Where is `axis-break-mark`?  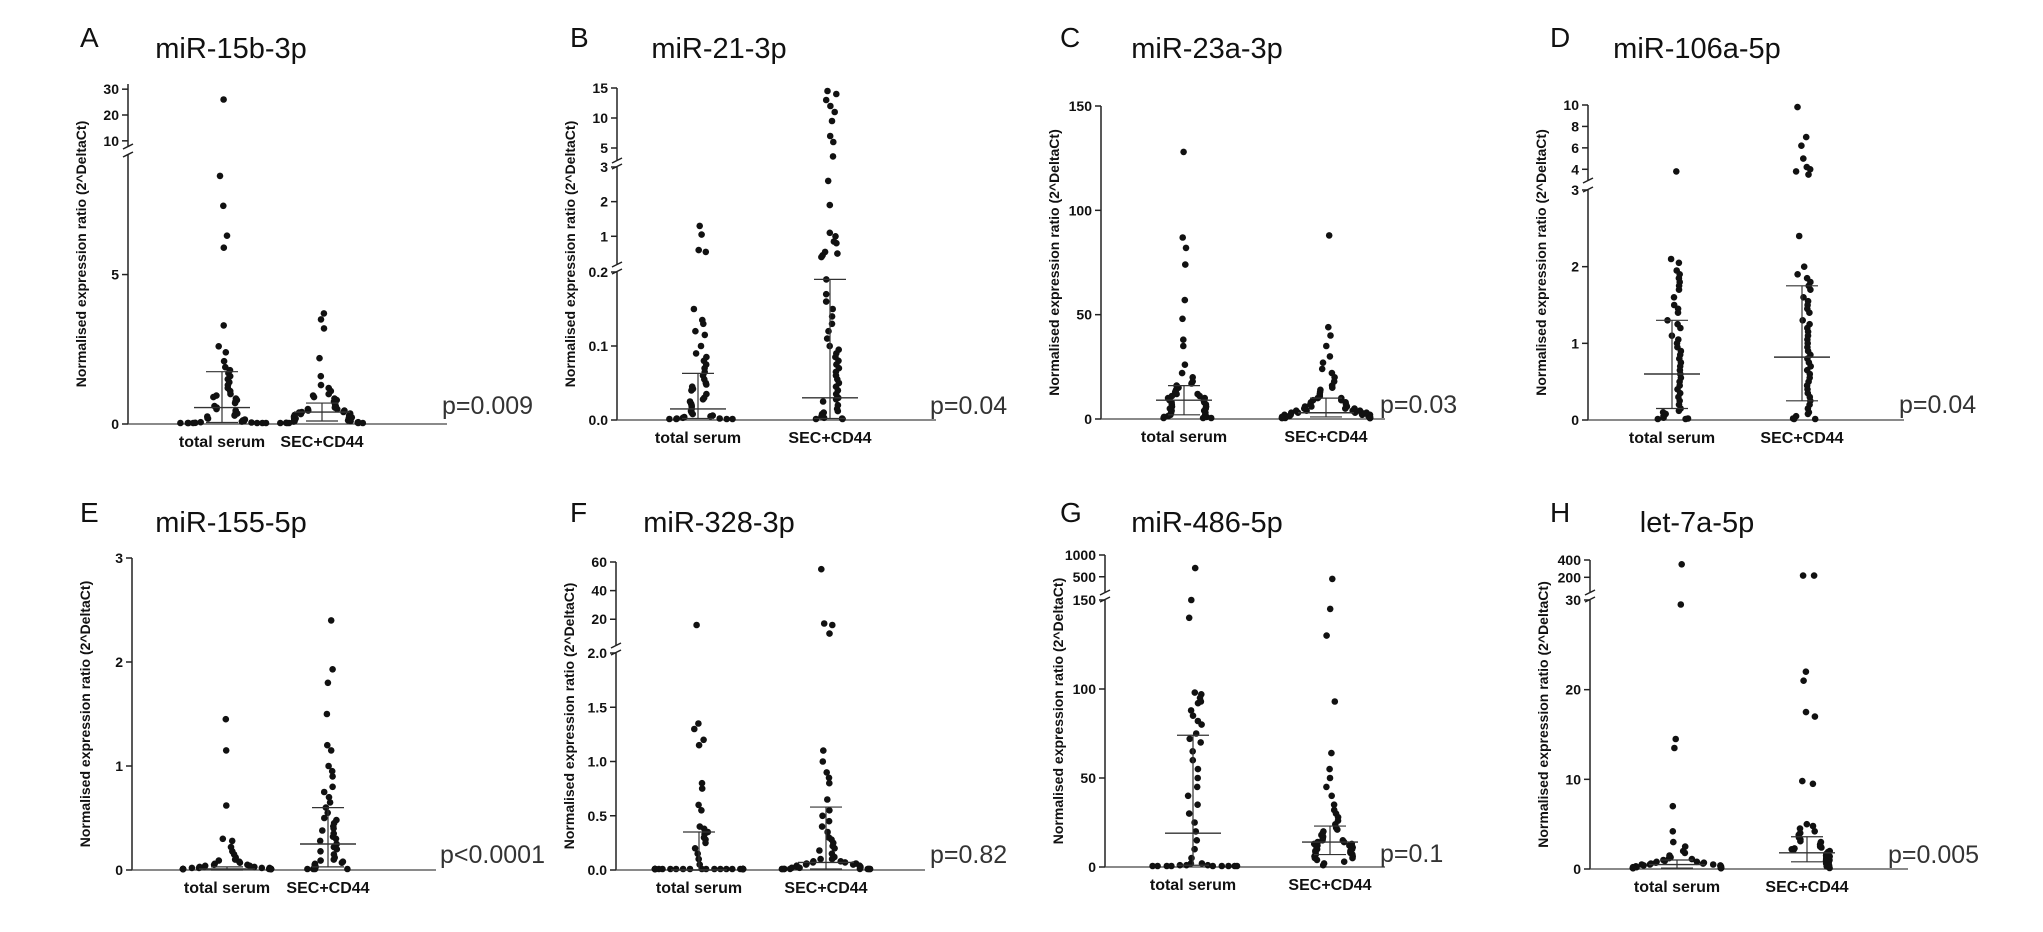 axis-break-mark is located at coordinates (1105, 592).